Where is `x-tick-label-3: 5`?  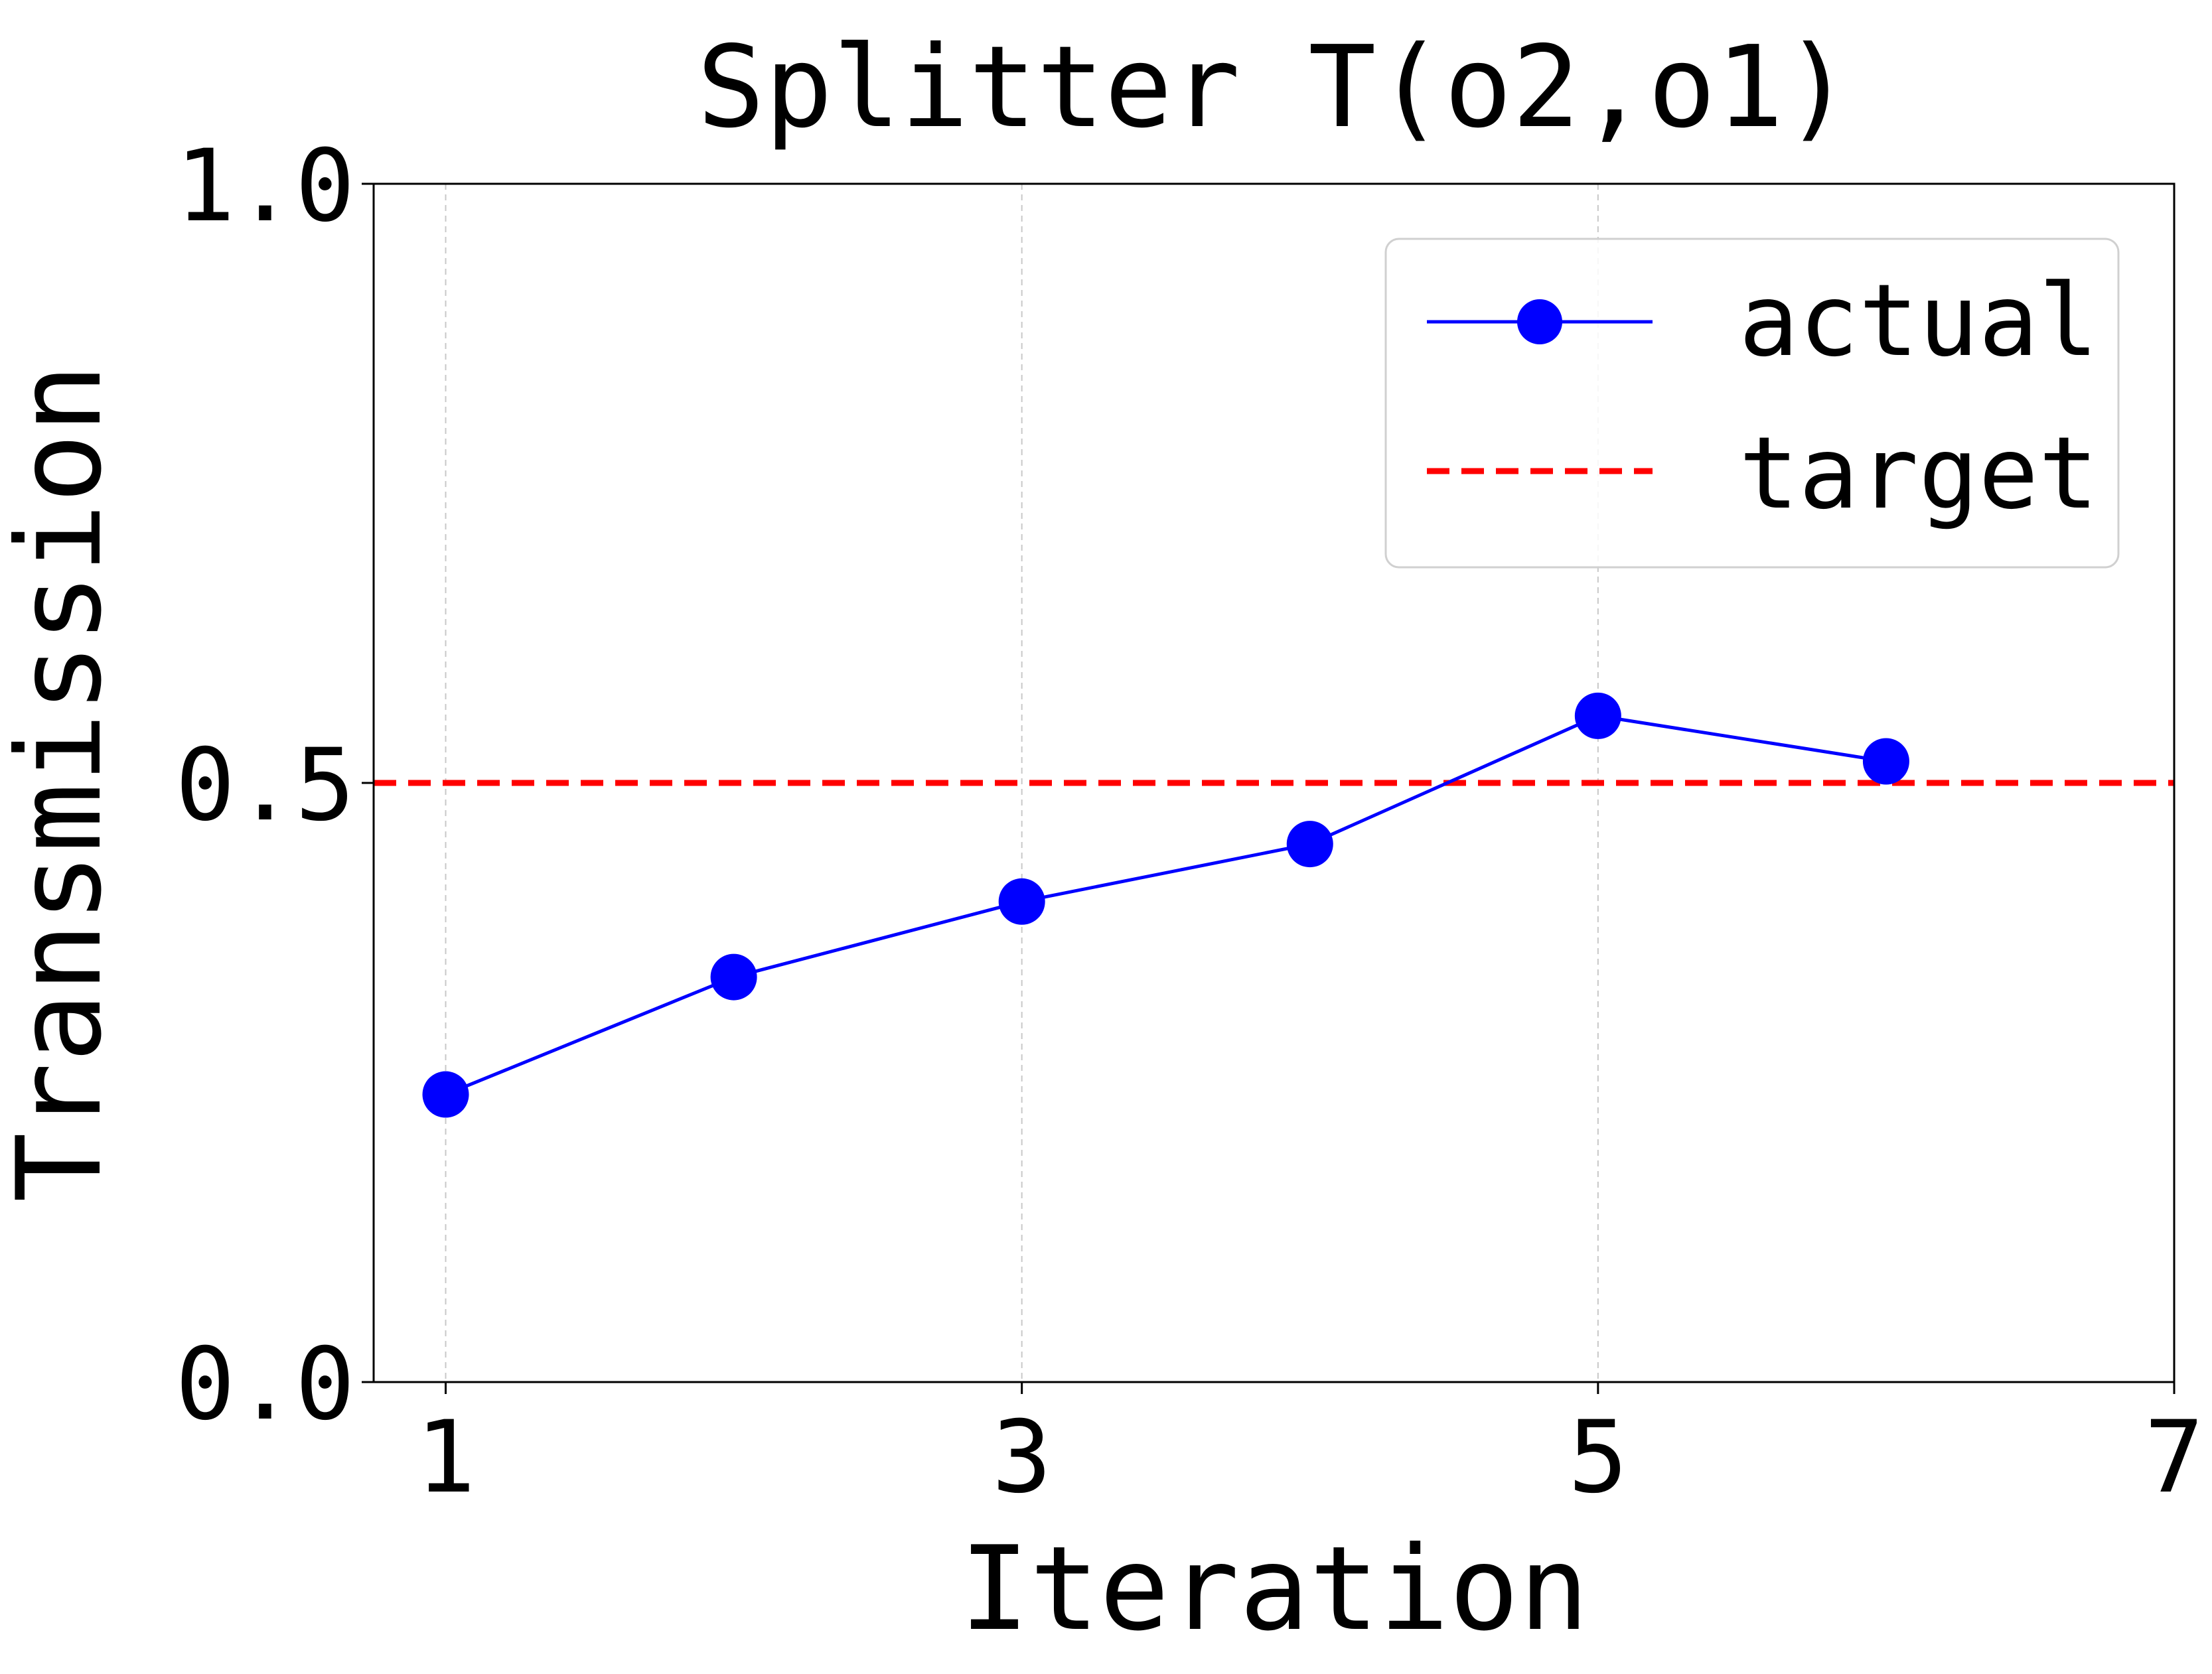 x-tick-label-3: 5 is located at coordinates (1598, 1458).